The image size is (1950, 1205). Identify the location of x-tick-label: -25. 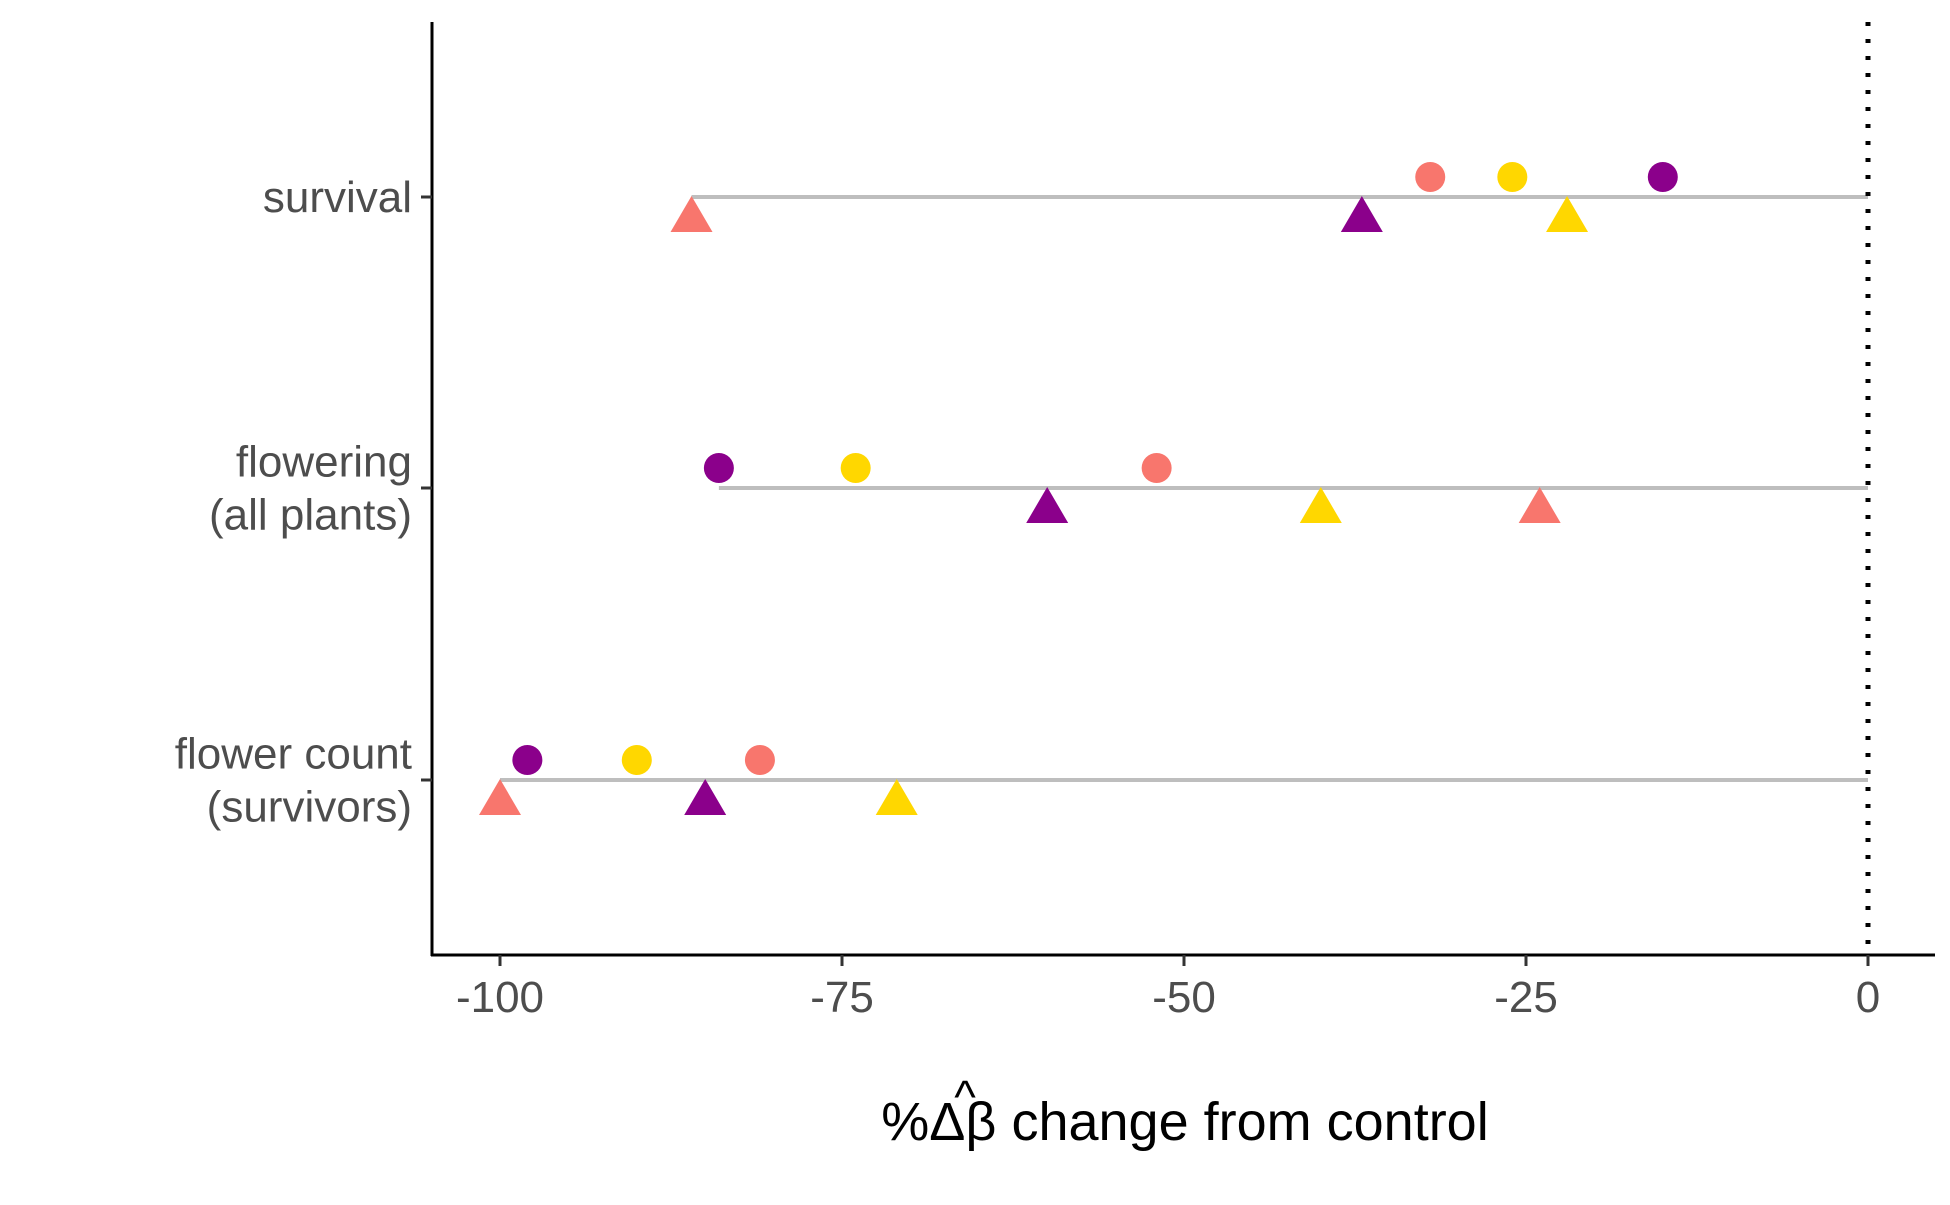
(1526, 997).